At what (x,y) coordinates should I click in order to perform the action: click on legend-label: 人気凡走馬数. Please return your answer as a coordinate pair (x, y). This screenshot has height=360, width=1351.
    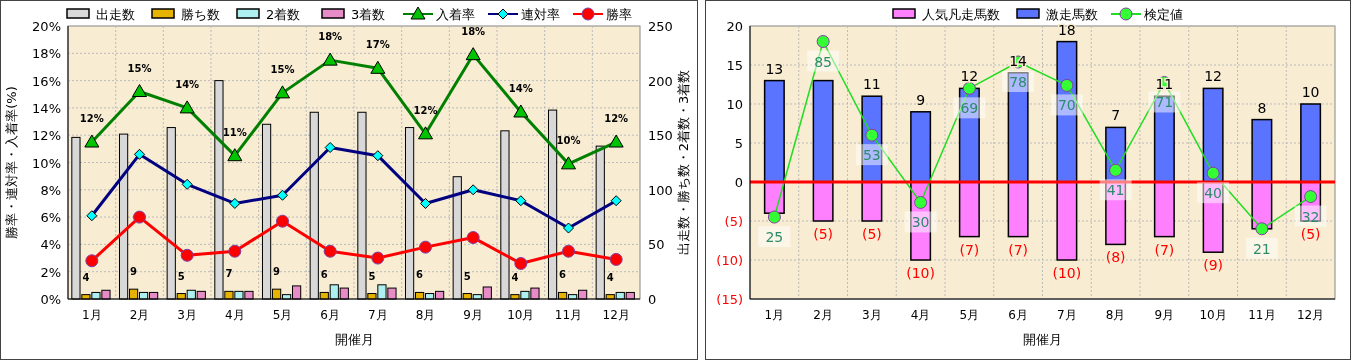
    Looking at the image, I should click on (961, 14).